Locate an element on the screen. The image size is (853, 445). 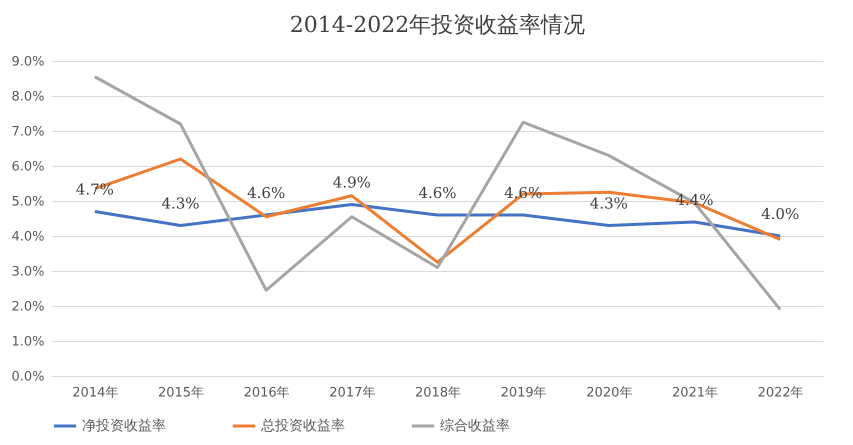
y-tick-label: 0.0% is located at coordinates (27, 377).